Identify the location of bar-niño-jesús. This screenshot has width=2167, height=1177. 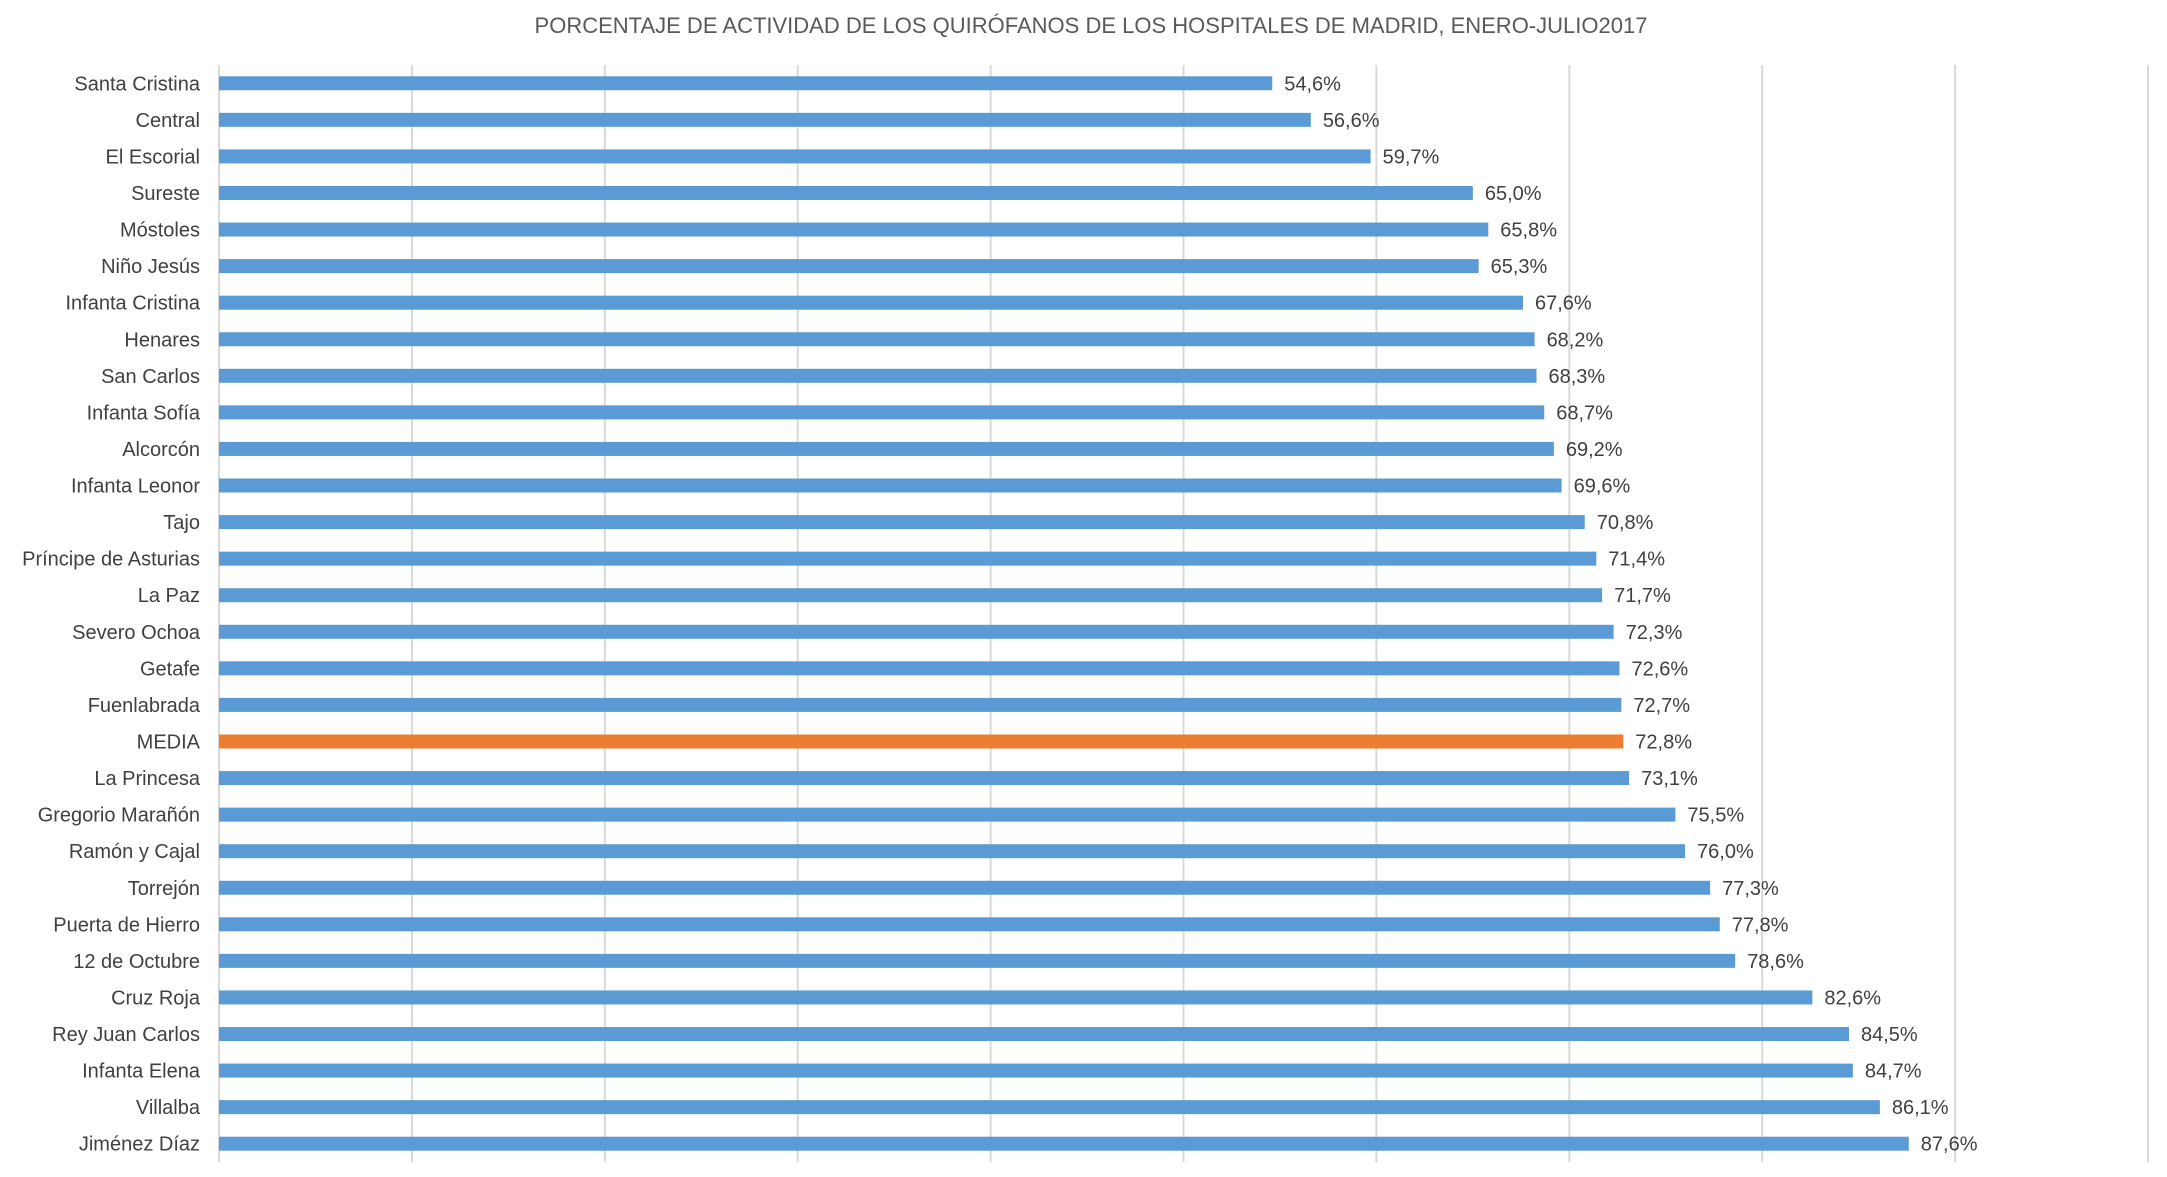
(849, 266).